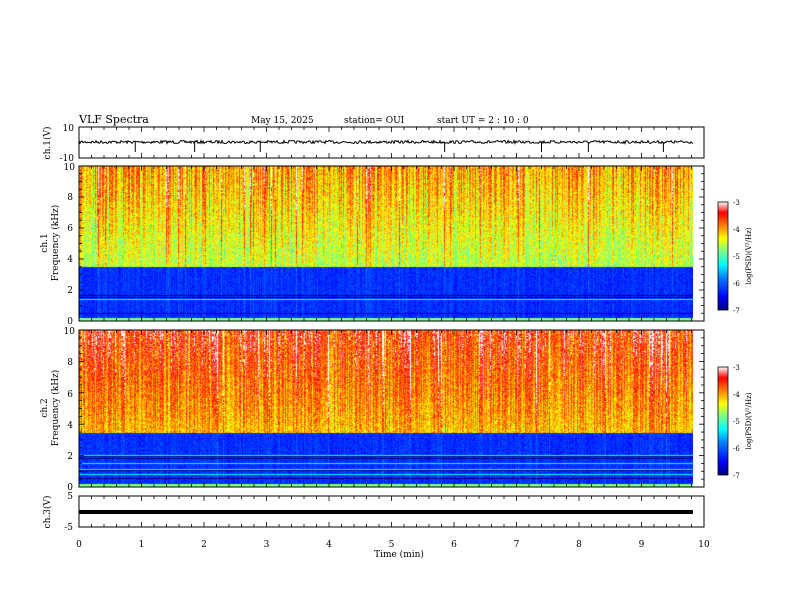 This screenshot has height=612, width=792. What do you see at coordinates (50, 408) in the screenshot?
I see `ch2-spectrogram-ylabel: ch.2Frequency (kHz)` at bounding box center [50, 408].